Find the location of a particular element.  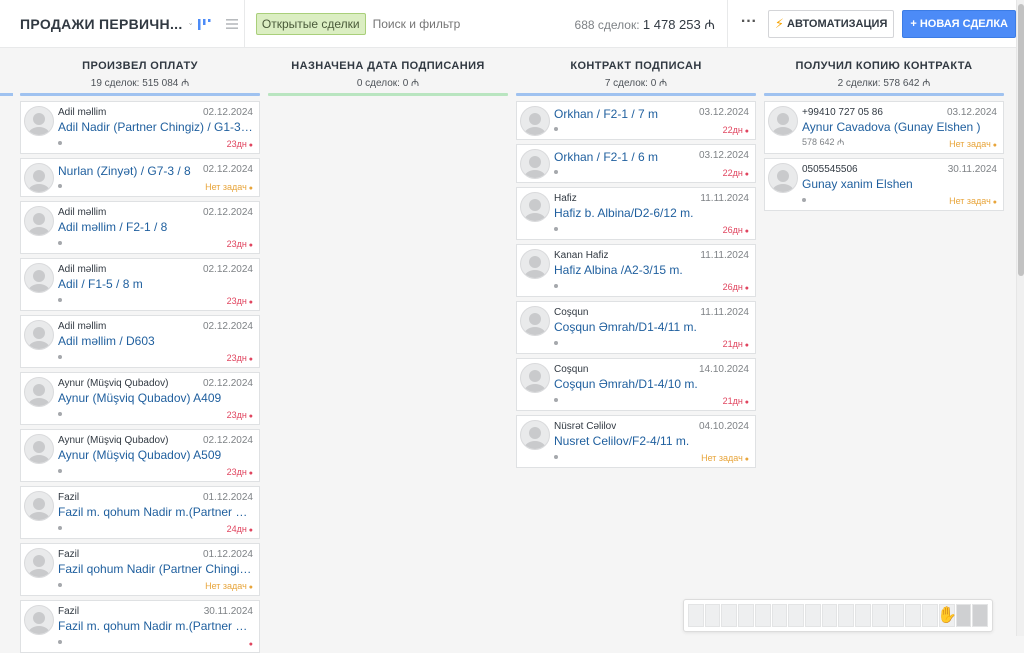

card-deal-name: Aynur (Müşviq Qubadov) A409 is located at coordinates (140, 398).